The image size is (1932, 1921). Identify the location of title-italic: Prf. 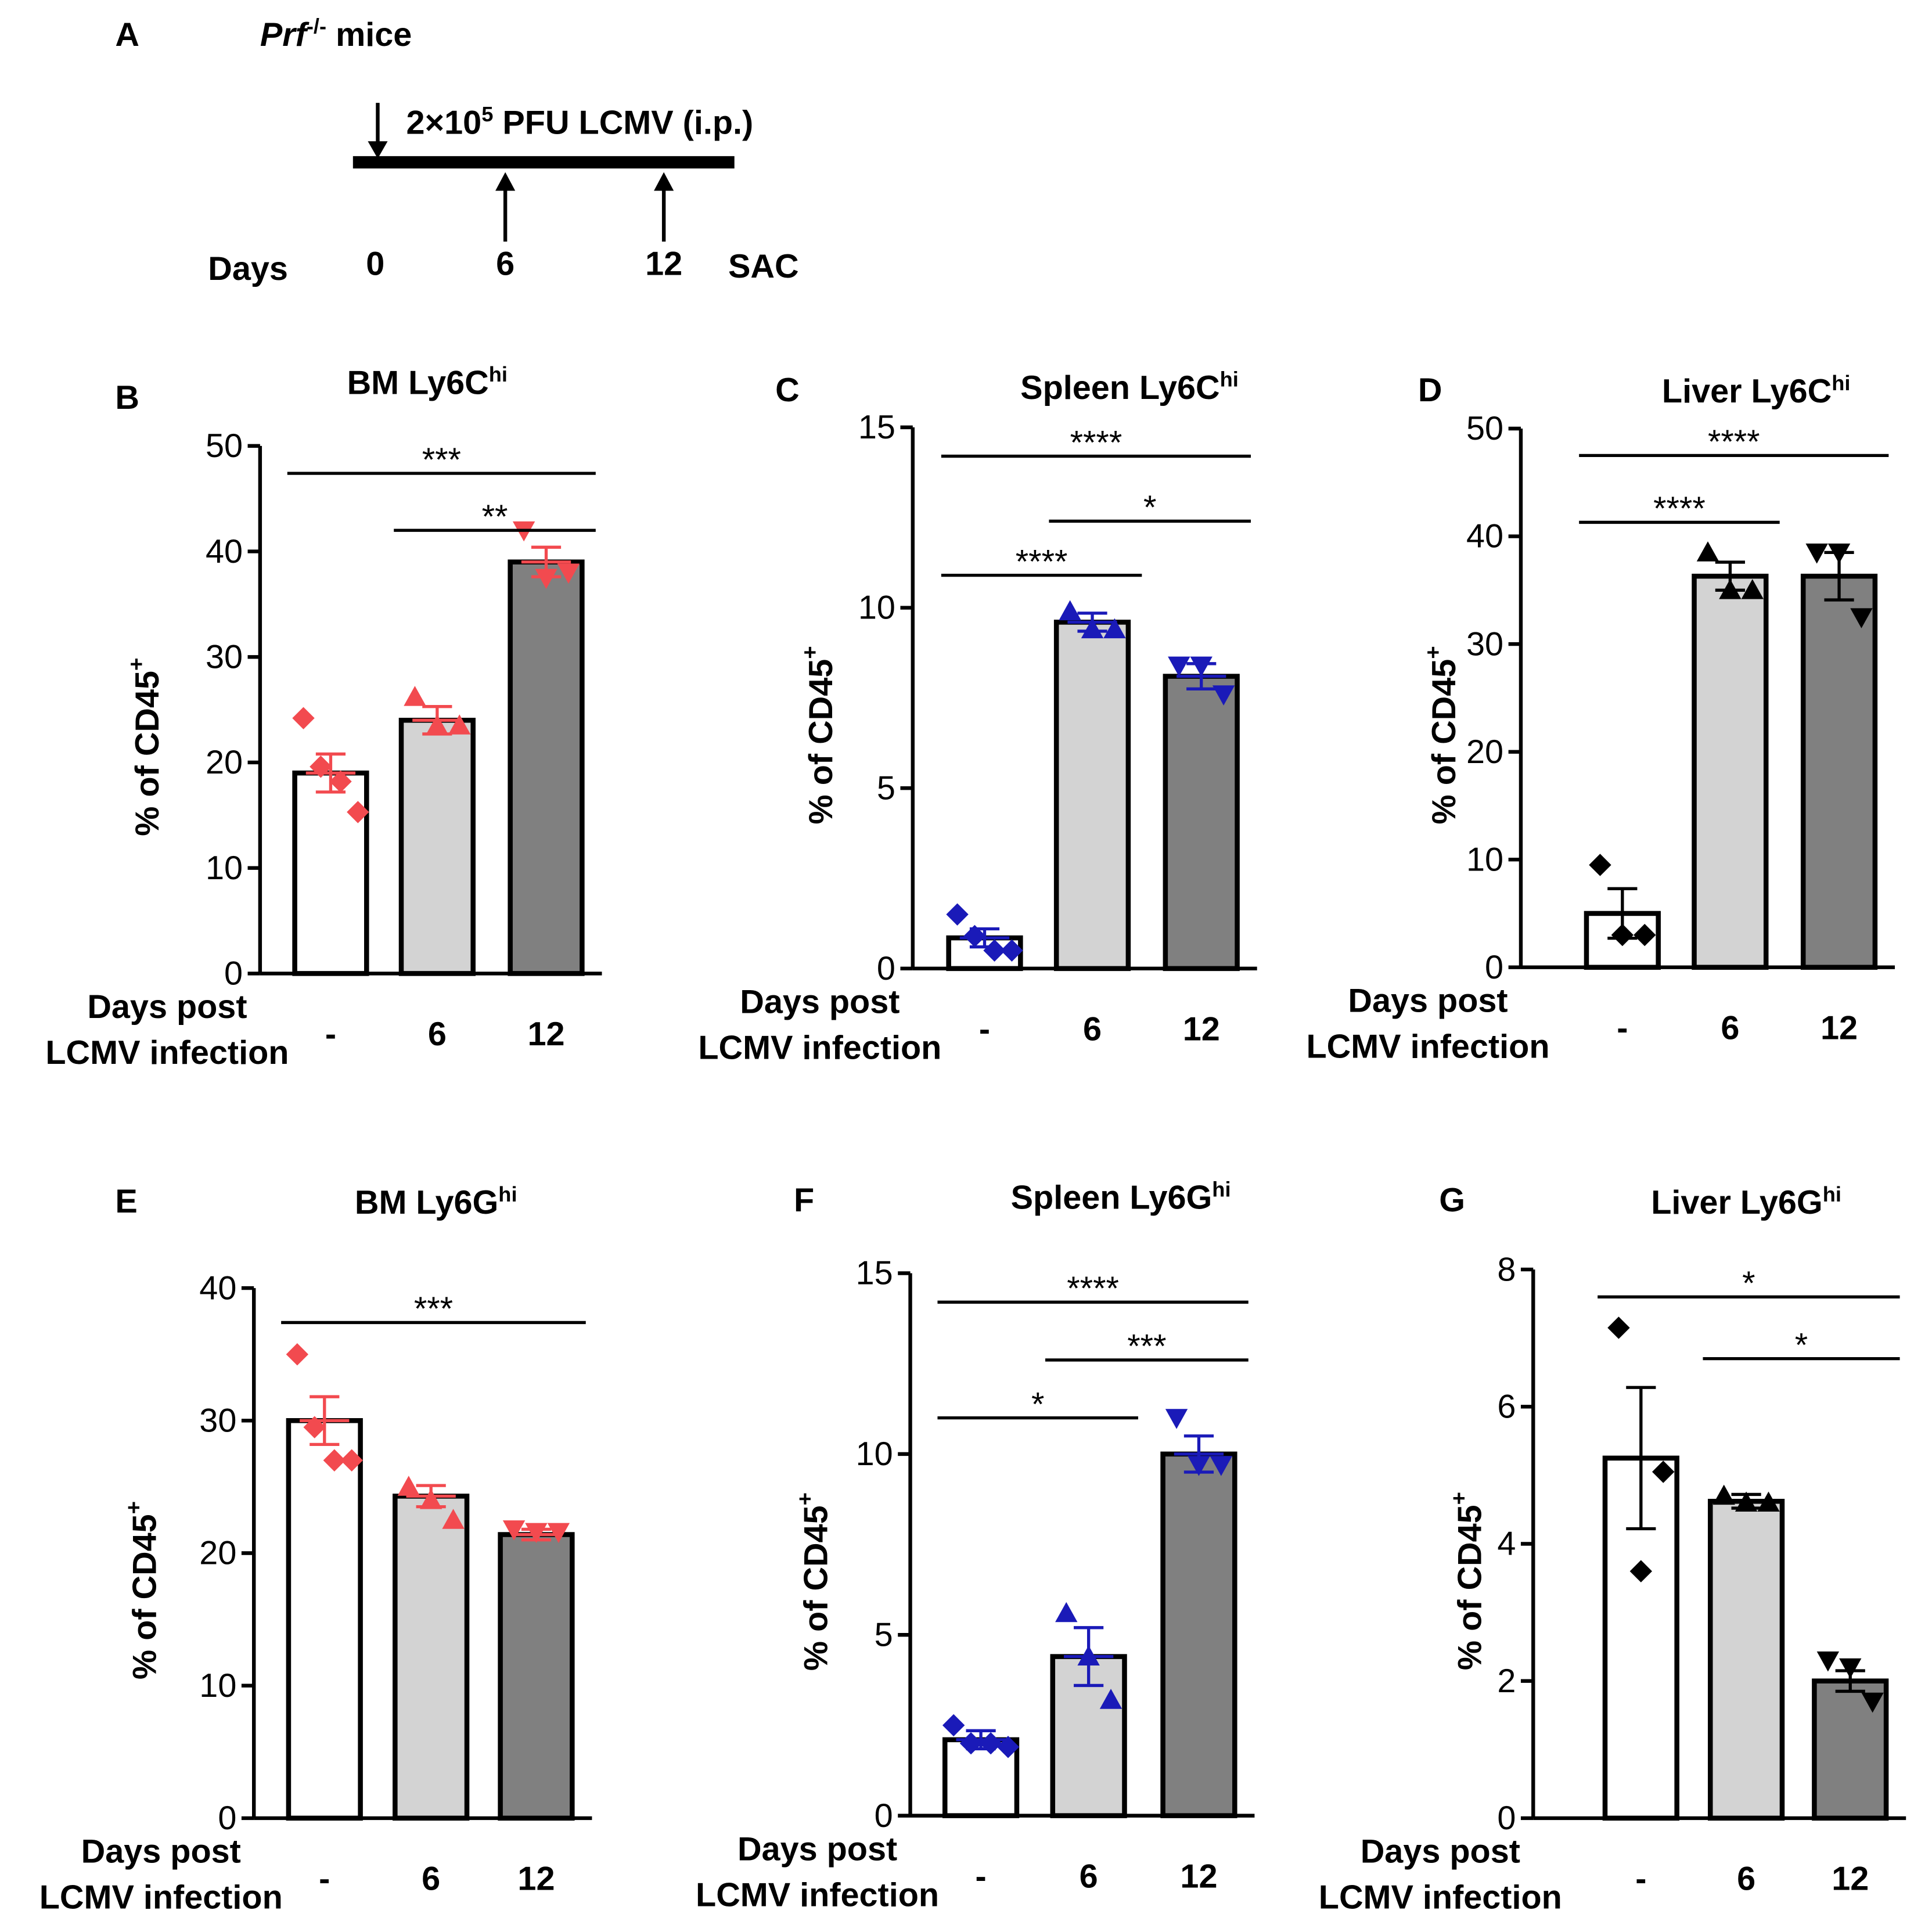
(285, 34).